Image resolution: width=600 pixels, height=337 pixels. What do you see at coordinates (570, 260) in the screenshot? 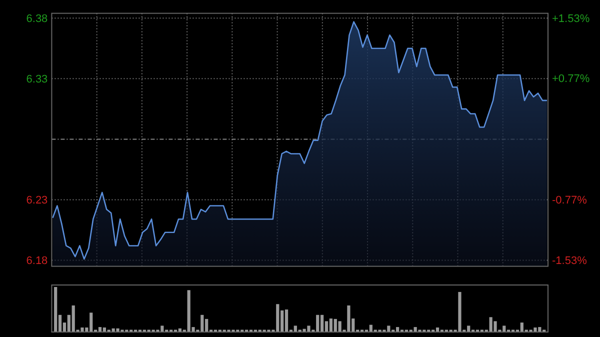
I see `y2-tick-label: -1.53%` at bounding box center [570, 260].